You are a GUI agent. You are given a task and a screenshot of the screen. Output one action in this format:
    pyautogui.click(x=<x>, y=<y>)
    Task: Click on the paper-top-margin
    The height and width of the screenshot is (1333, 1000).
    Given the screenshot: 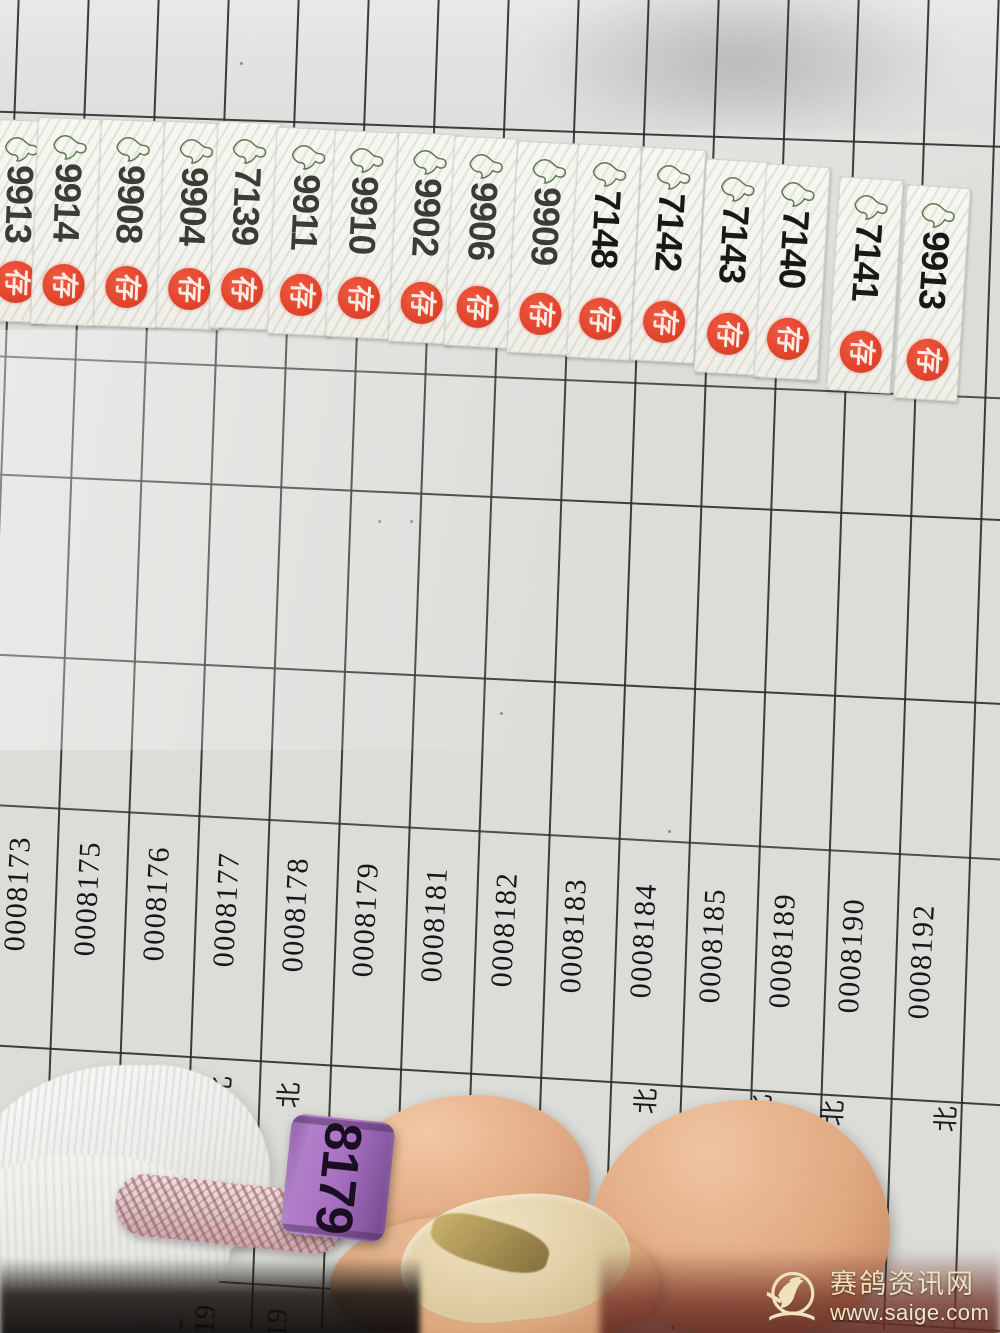 What is the action you would take?
    pyautogui.click(x=500, y=65)
    